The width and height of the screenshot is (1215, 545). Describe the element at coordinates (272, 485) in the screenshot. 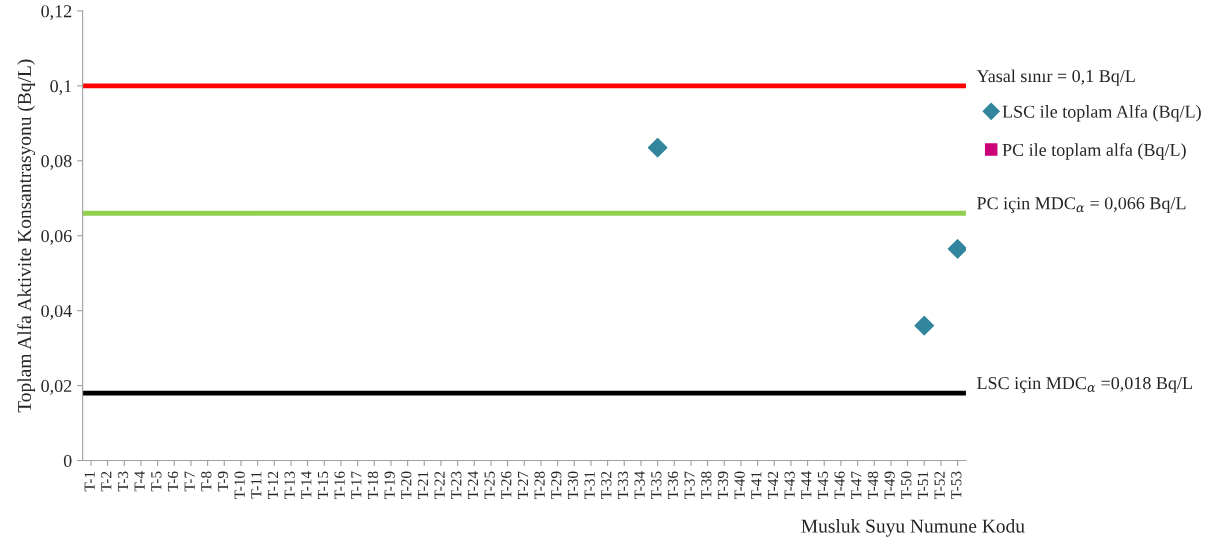

I see `x-tick-label: T-12` at that location.